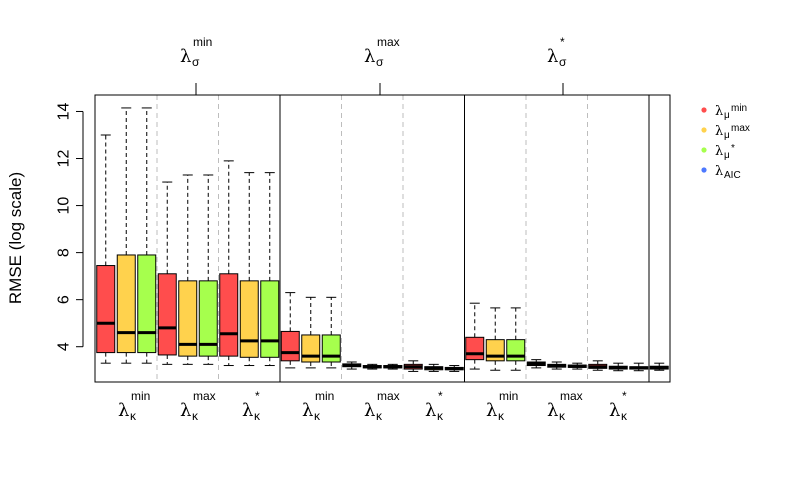 Image resolution: width=800 pixels, height=500 pixels. I want to click on top-group-label-2: λ σ max, so click(382, 52).